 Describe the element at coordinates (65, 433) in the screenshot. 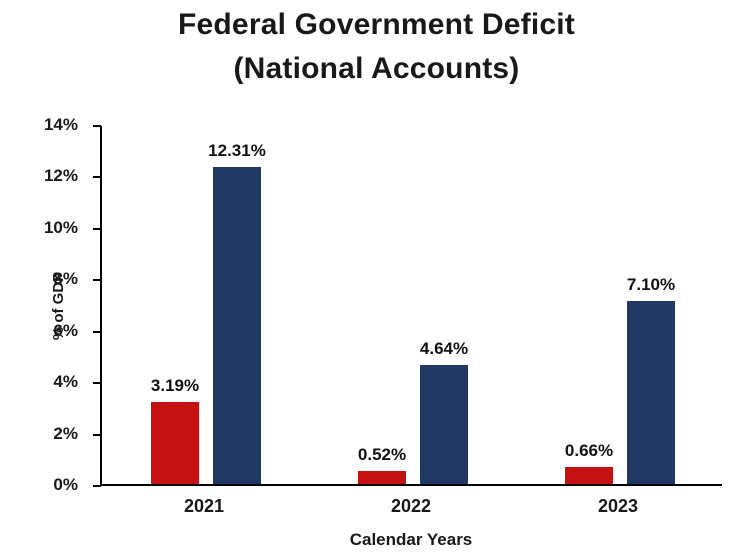

I see `y-tick-label: 2%` at that location.